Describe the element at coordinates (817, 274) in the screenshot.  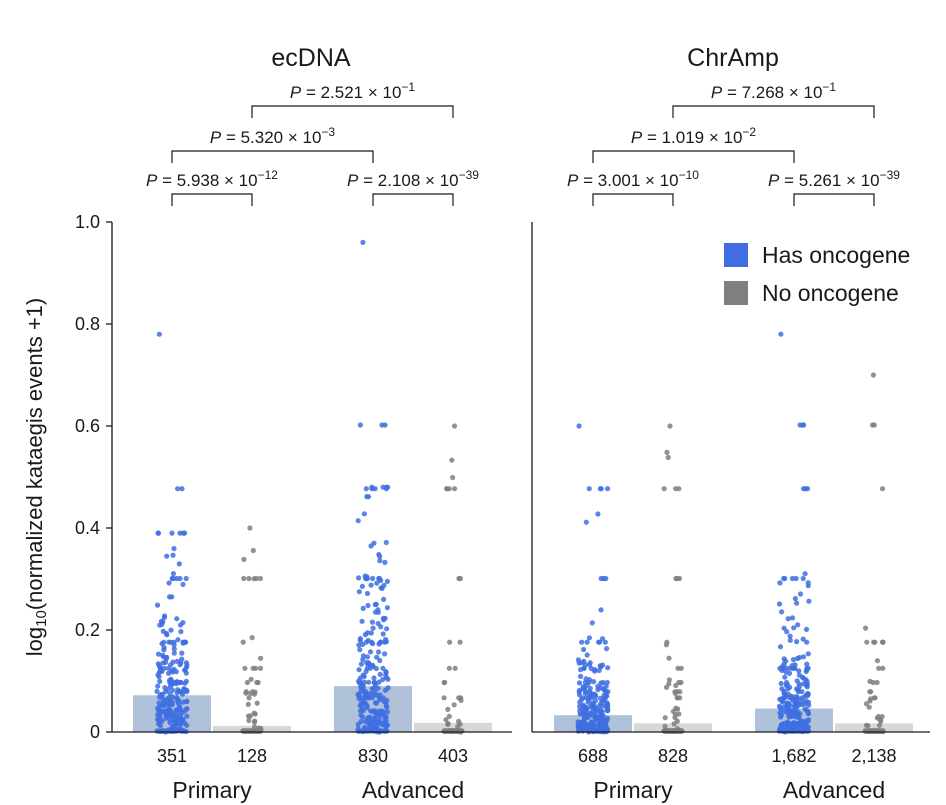
I see `legend: Has oncogene No oncogene` at that location.